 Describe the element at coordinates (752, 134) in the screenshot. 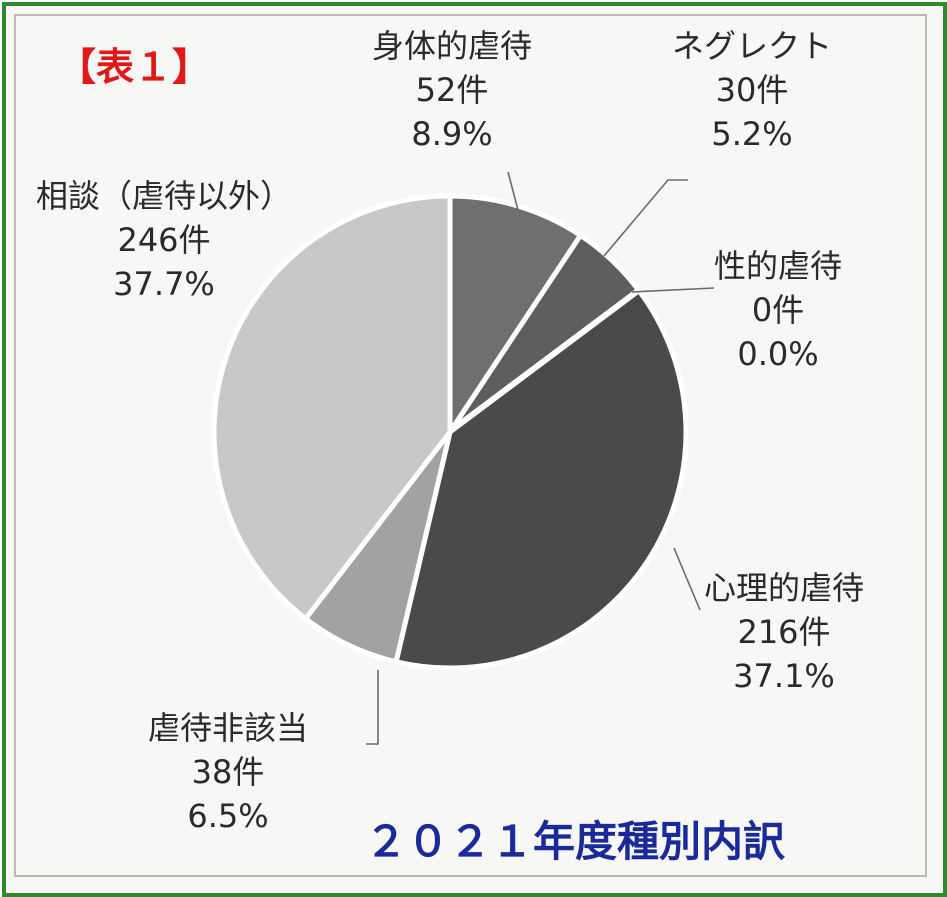

I see `slice-pct-neglect: 5.2%` at that location.